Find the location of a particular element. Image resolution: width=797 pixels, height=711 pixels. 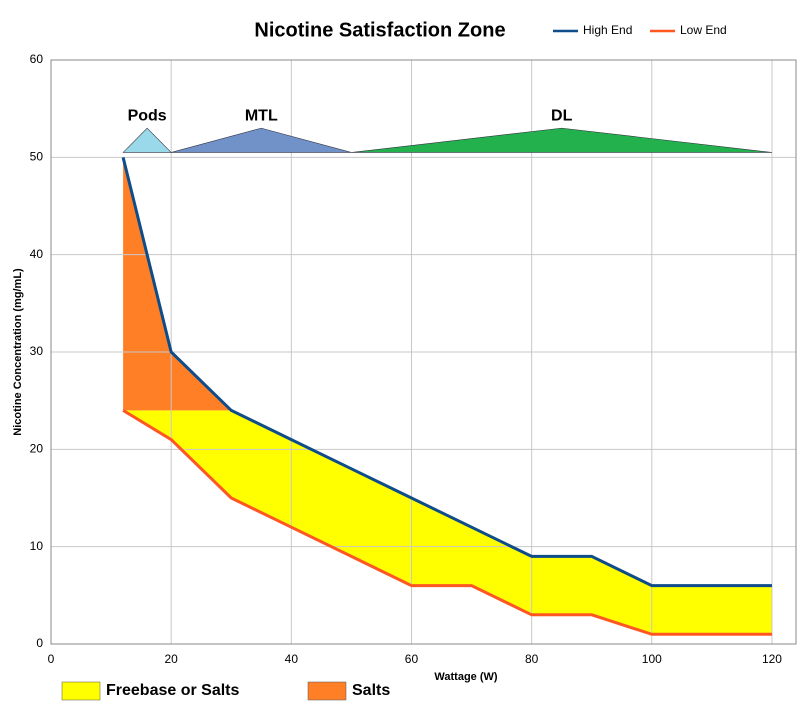

legend-label: High End is located at coordinates (607, 30).